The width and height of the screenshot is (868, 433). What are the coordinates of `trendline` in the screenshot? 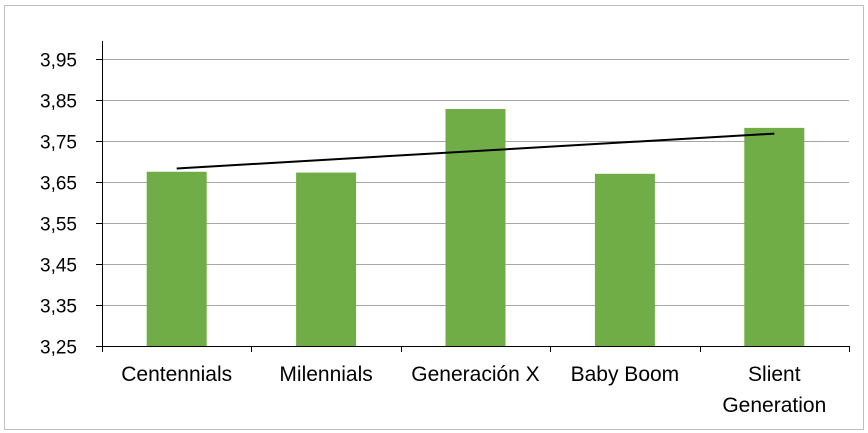 It's located at (475, 151).